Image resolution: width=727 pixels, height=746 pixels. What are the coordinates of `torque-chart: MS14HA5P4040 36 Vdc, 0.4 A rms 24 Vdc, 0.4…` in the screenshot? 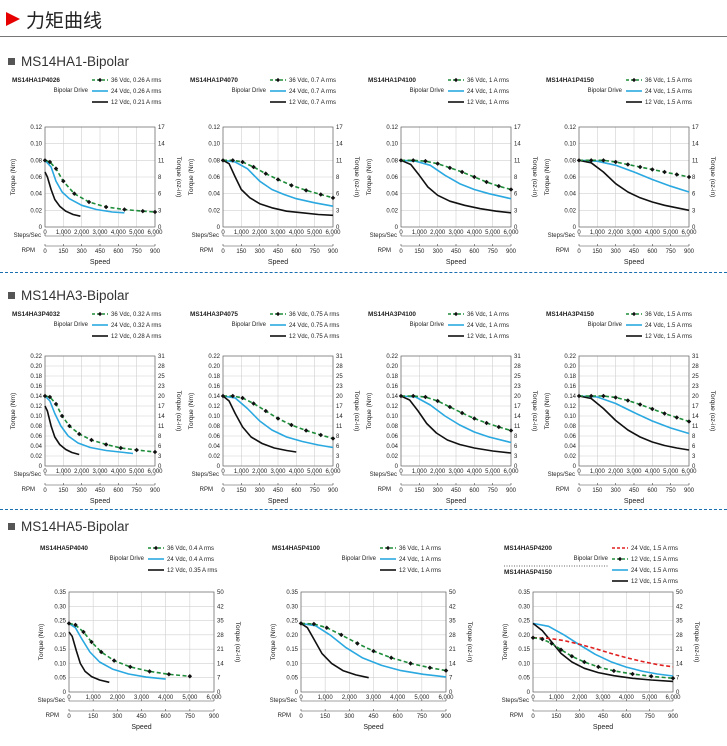 It's located at (139, 638).